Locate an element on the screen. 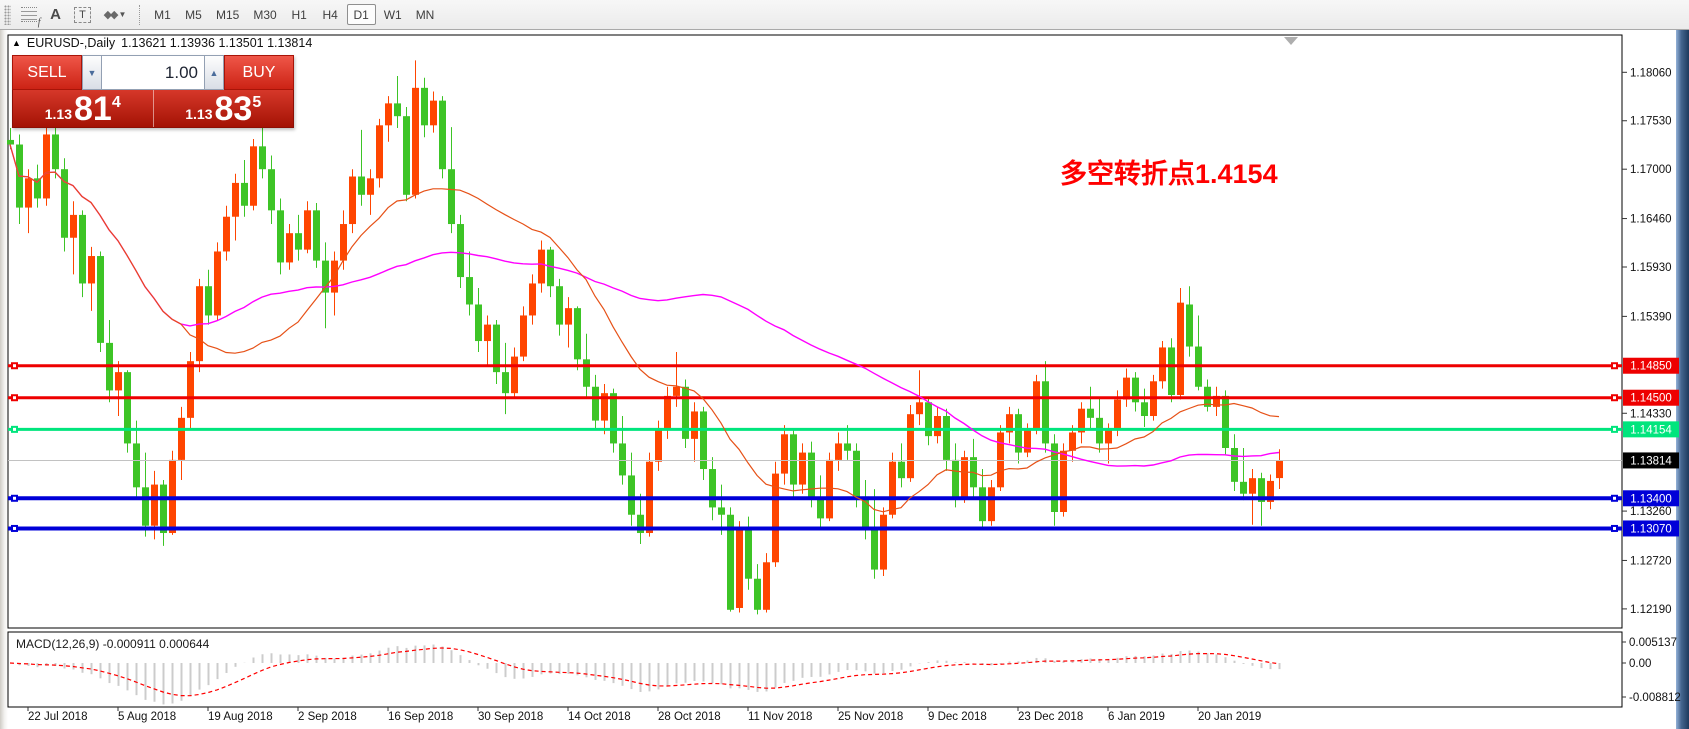  chart-shift-marker-icon is located at coordinates (1291, 41).